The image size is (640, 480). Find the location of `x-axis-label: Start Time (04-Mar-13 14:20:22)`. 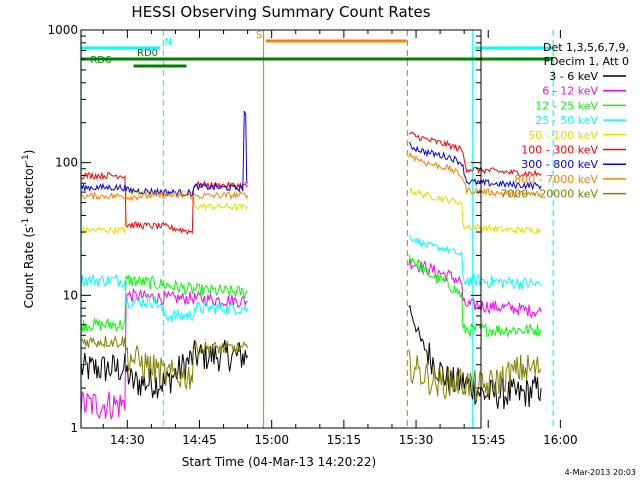

x-axis-label: Start Time (04-Mar-13 14:20:22) is located at coordinates (279, 462).